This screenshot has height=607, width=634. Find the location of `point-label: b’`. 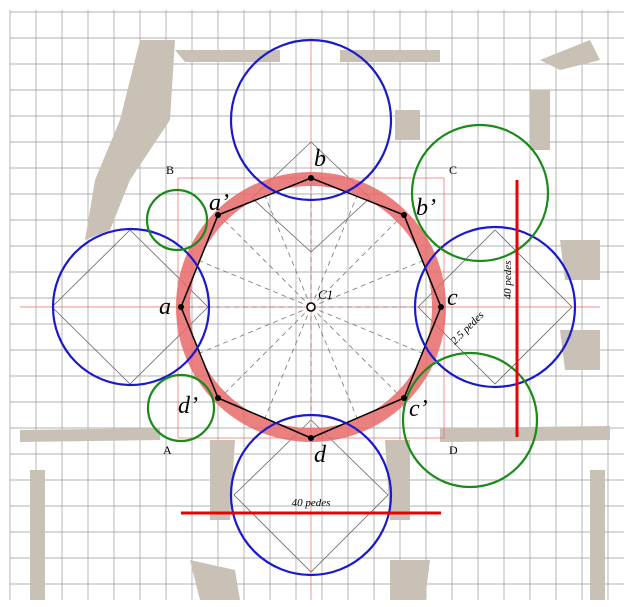

point-label: b’ is located at coordinates (426, 208).